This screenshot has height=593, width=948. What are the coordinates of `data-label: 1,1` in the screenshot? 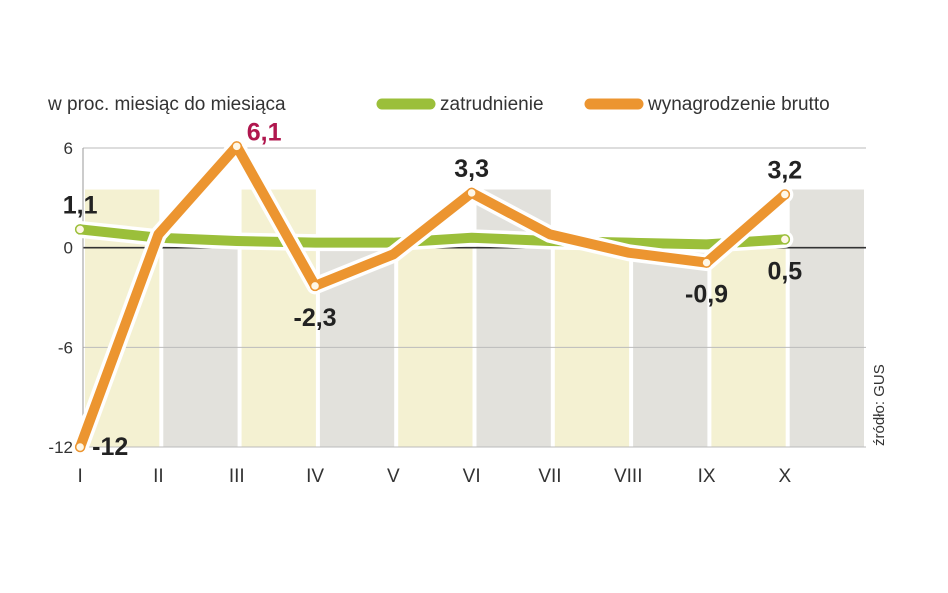 It's located at (80, 205).